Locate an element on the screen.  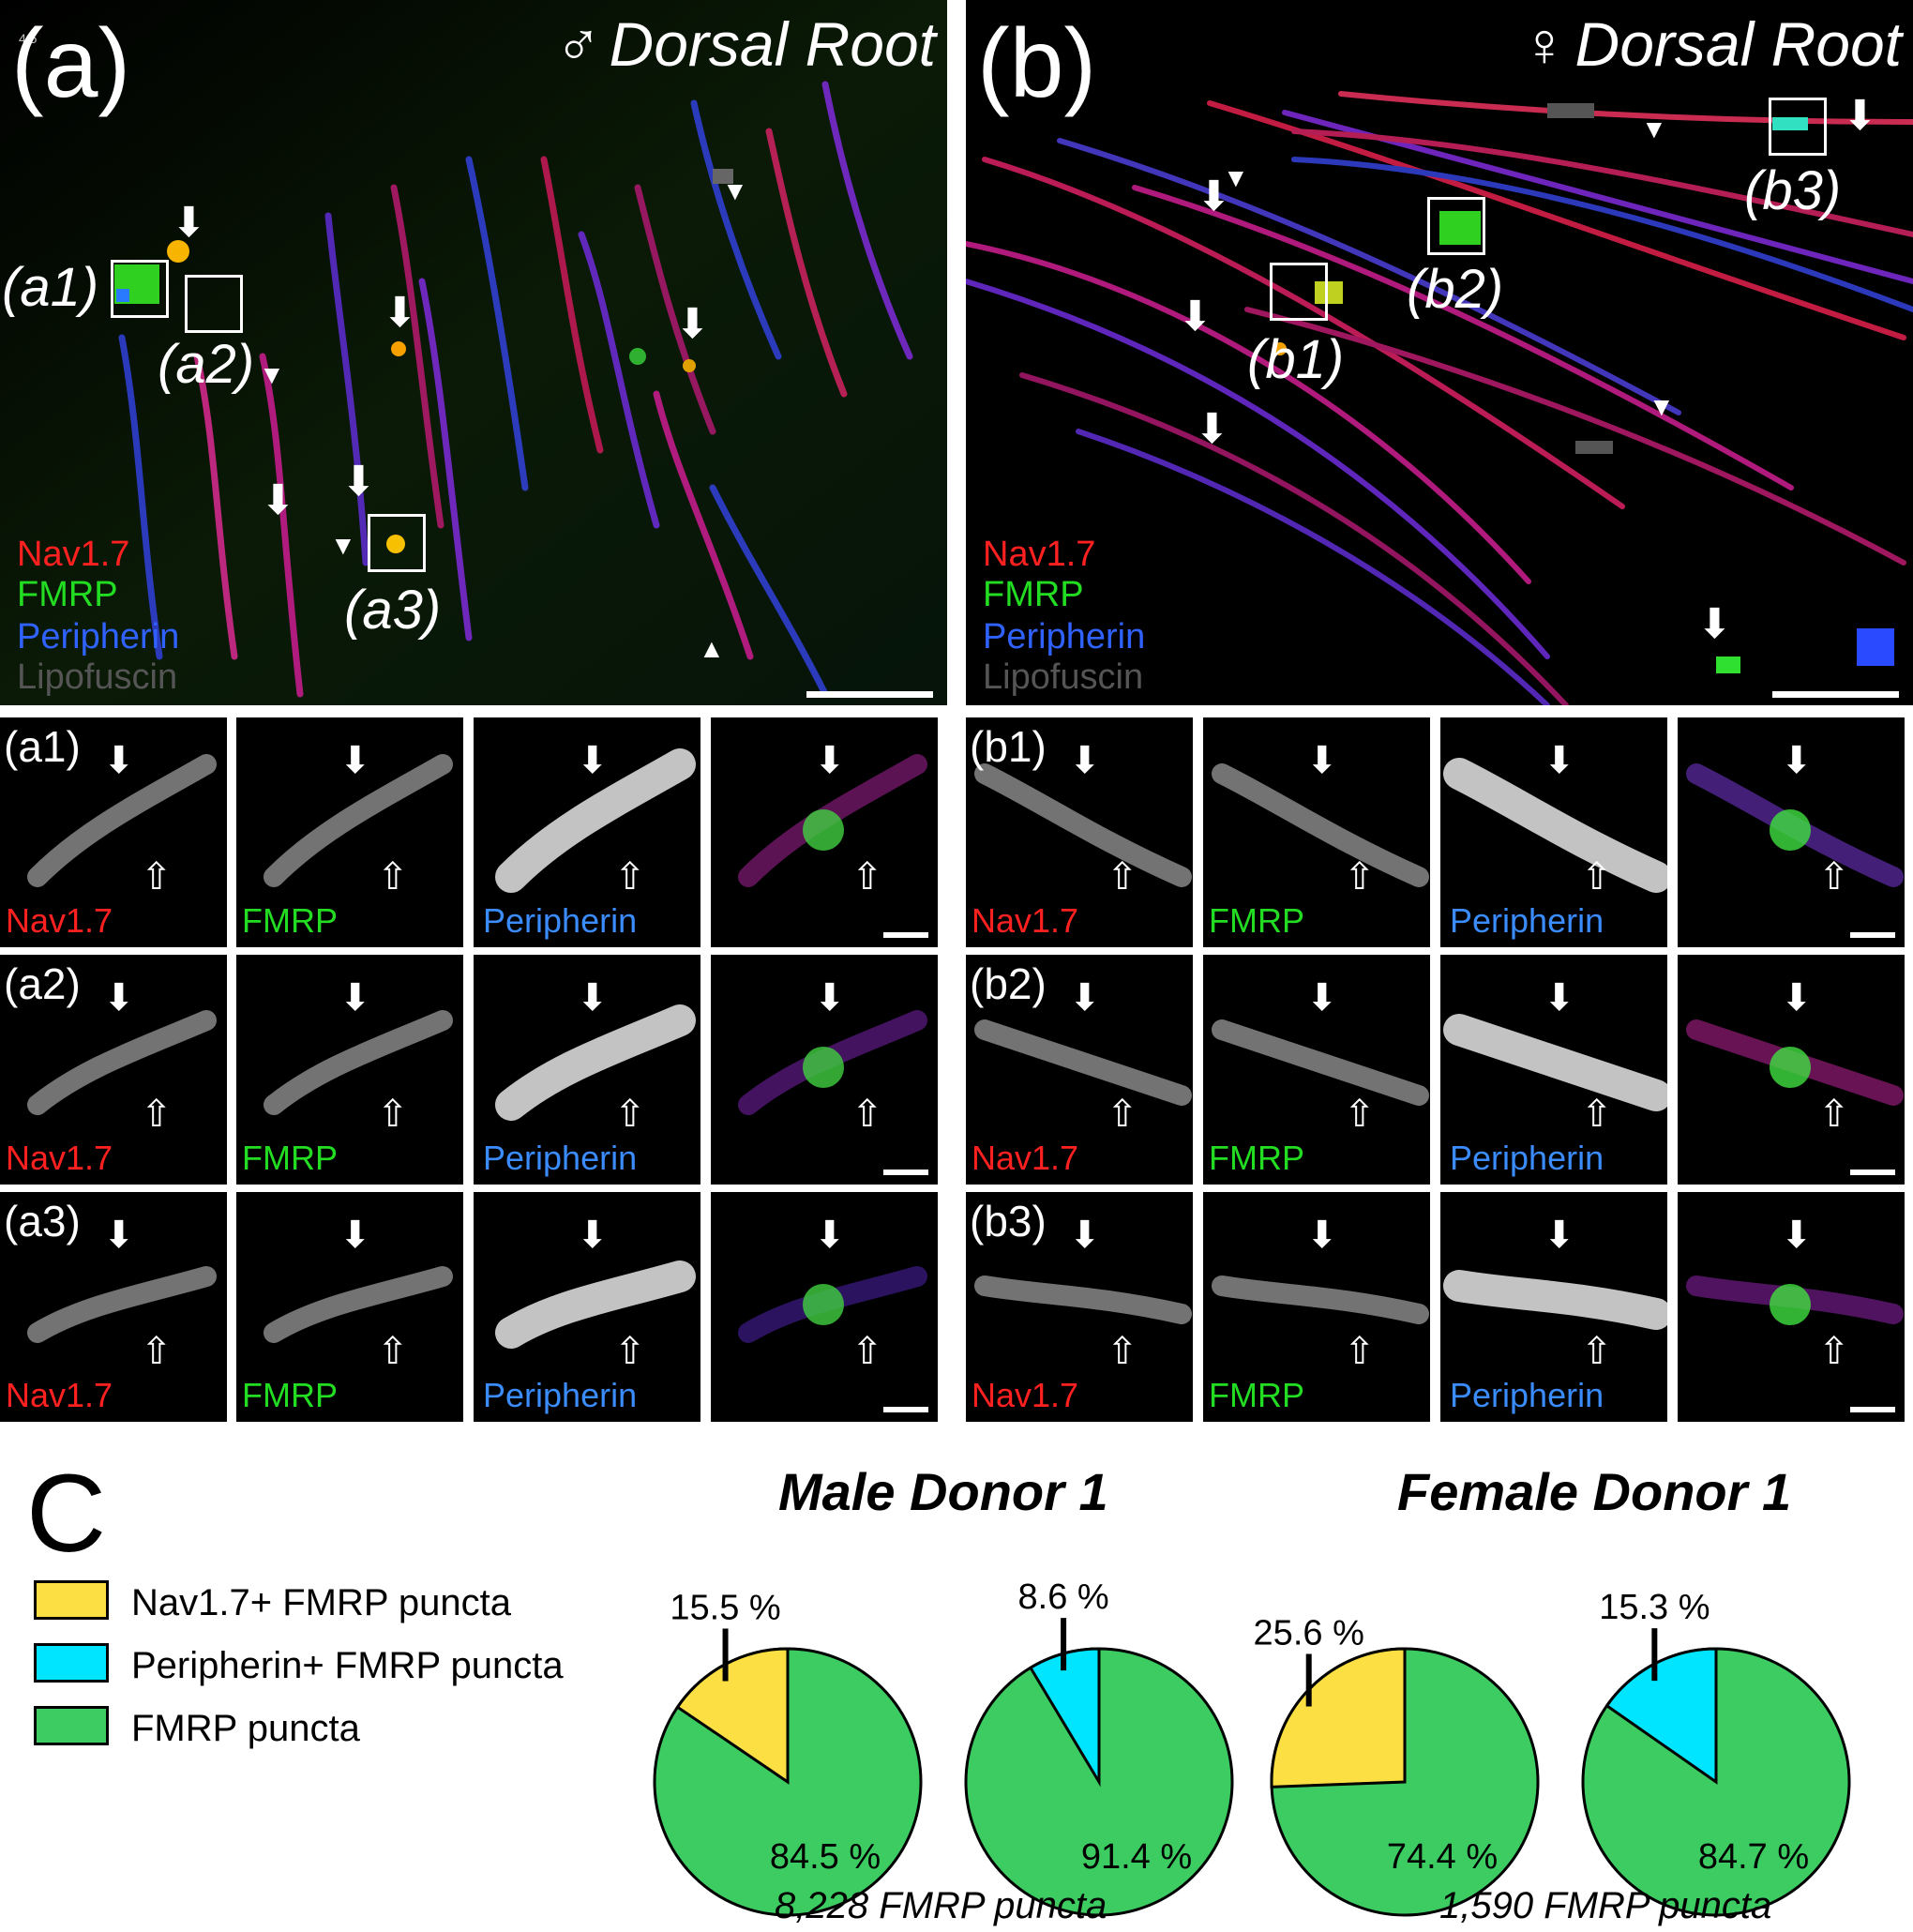
inset-a1-fmrp: ⬇ ⇧ FMRP is located at coordinates (350, 832).